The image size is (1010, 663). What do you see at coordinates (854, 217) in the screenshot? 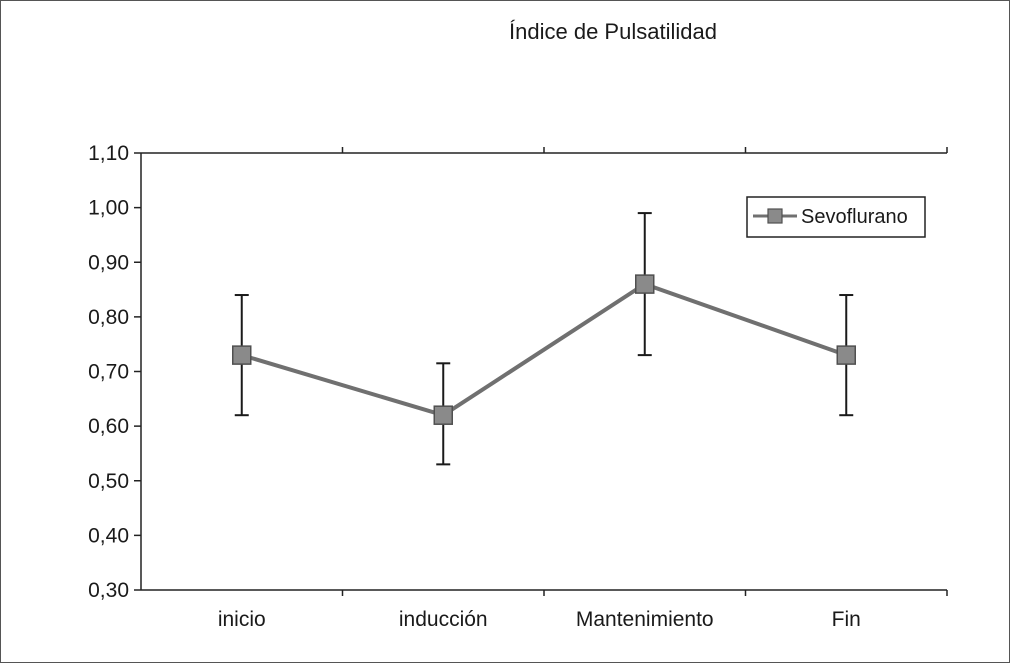
I see `legend-label-sevoflurano: Sevoflurano` at bounding box center [854, 217].